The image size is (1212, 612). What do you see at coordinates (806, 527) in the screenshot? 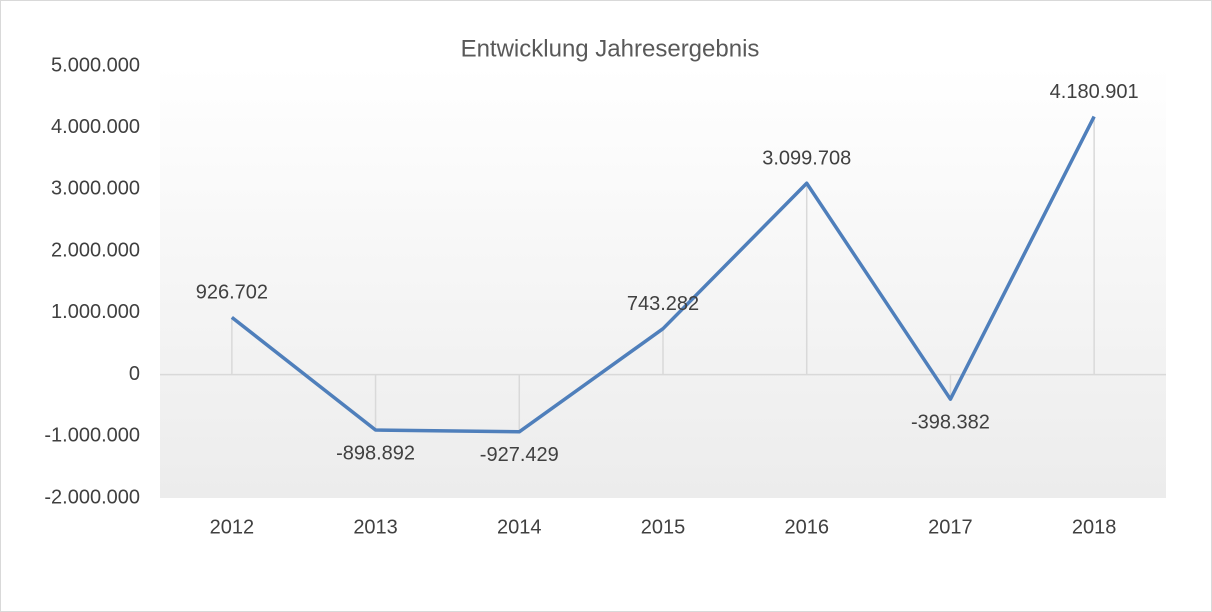
I see `x-tick-label: 2016` at bounding box center [806, 527].